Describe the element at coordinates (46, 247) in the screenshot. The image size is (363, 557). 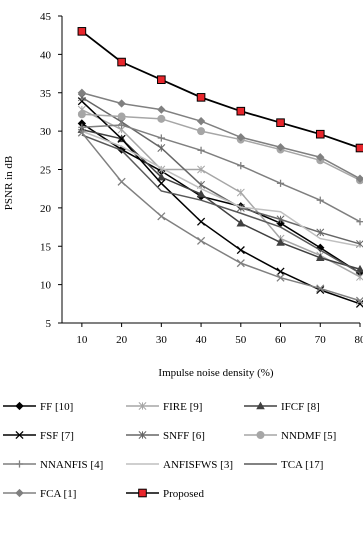
I see `y-tick-label: 15` at that location.